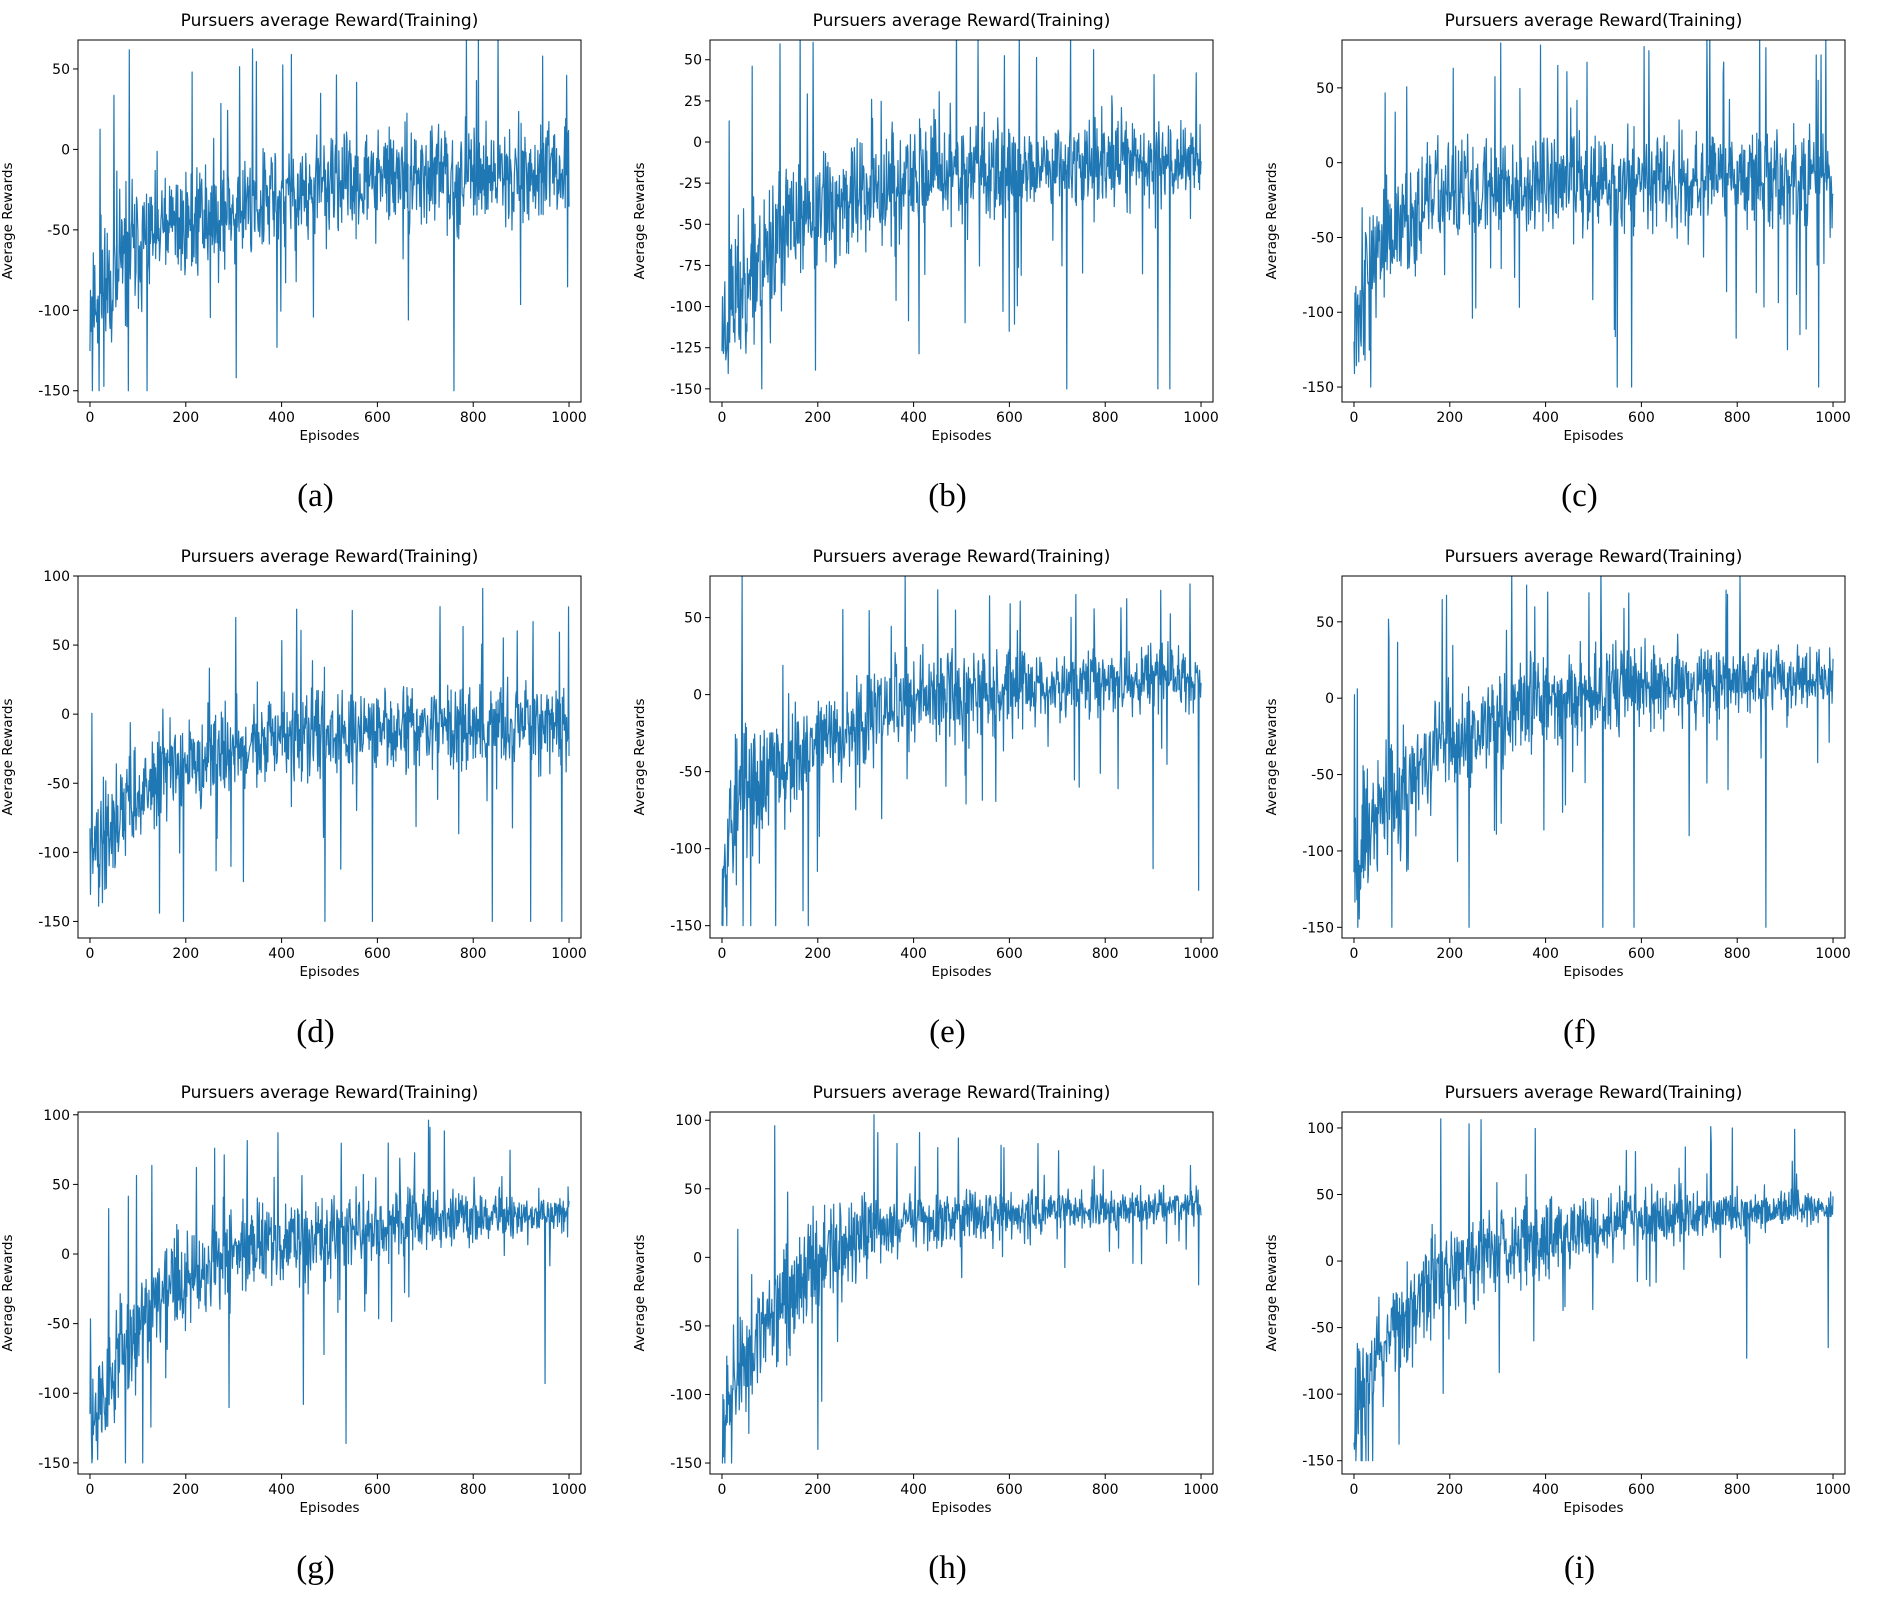  Describe the element at coordinates (686, 349) in the screenshot. I see `y-tick-label: -125` at that location.